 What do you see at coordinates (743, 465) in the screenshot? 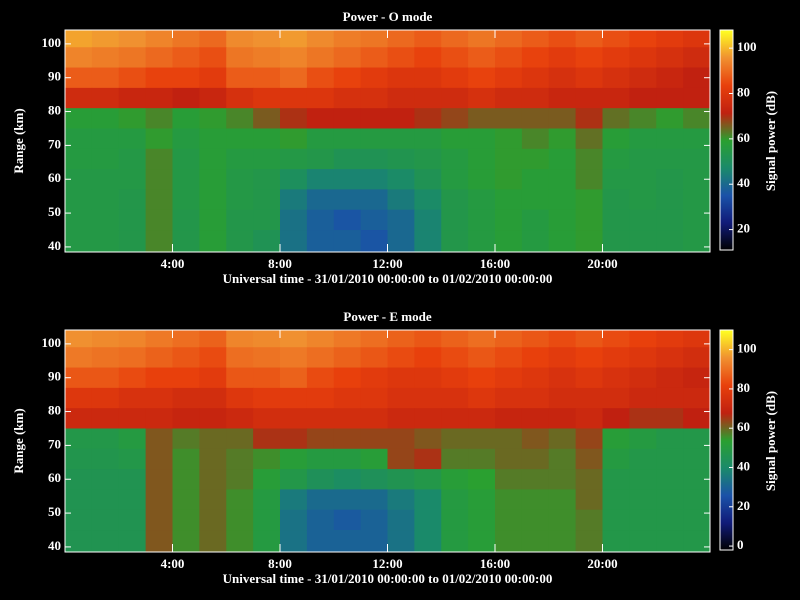
I see `colorbar-tick-label: 40` at bounding box center [743, 465].